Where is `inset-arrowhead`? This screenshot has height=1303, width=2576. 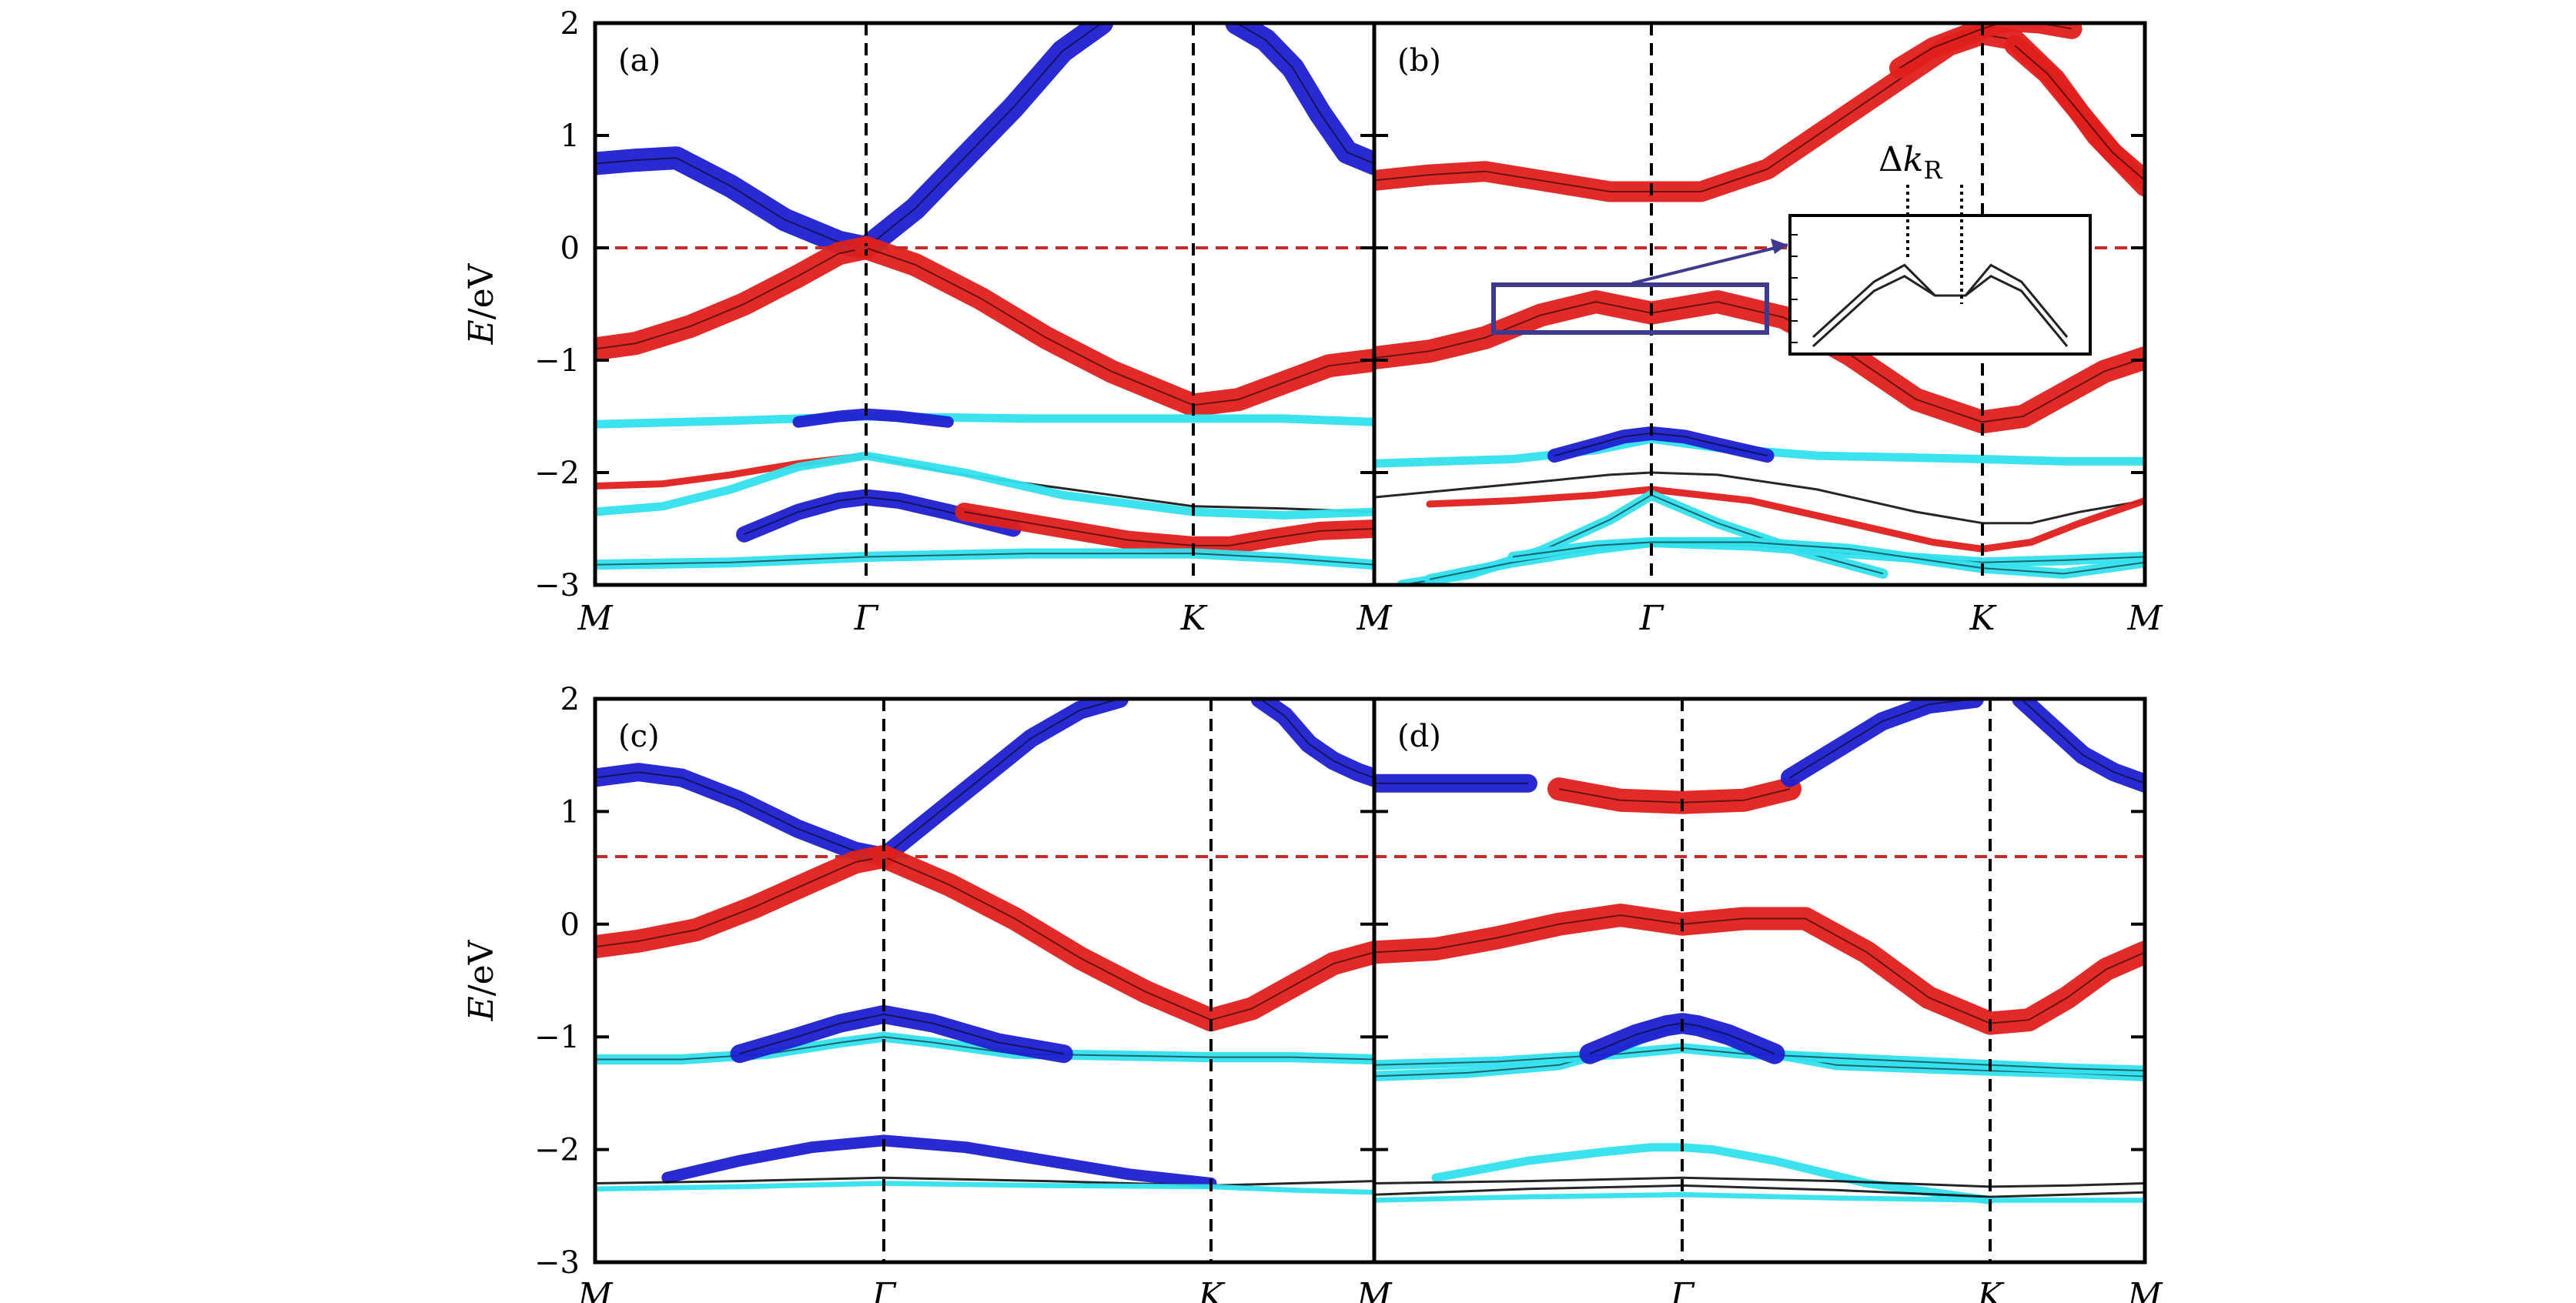
inset-arrowhead is located at coordinates (1780, 247).